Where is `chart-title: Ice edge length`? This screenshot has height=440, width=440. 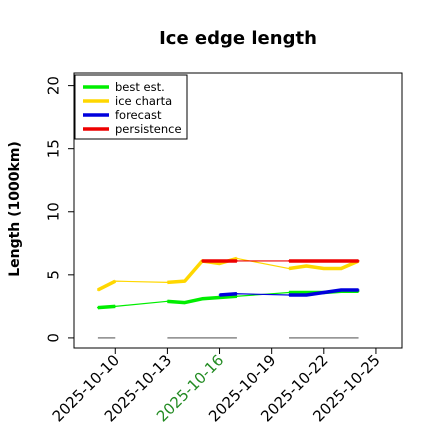 chart-title: Ice edge length is located at coordinates (238, 38).